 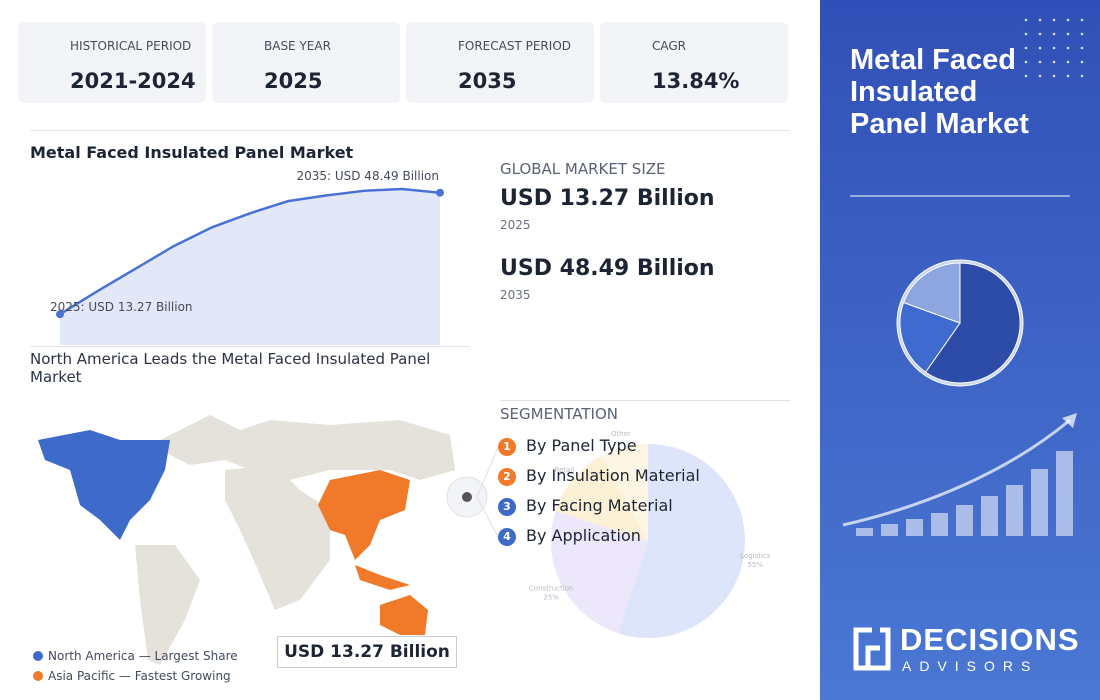 I want to click on section-heading: SEGMENTATION, so click(x=559, y=414).